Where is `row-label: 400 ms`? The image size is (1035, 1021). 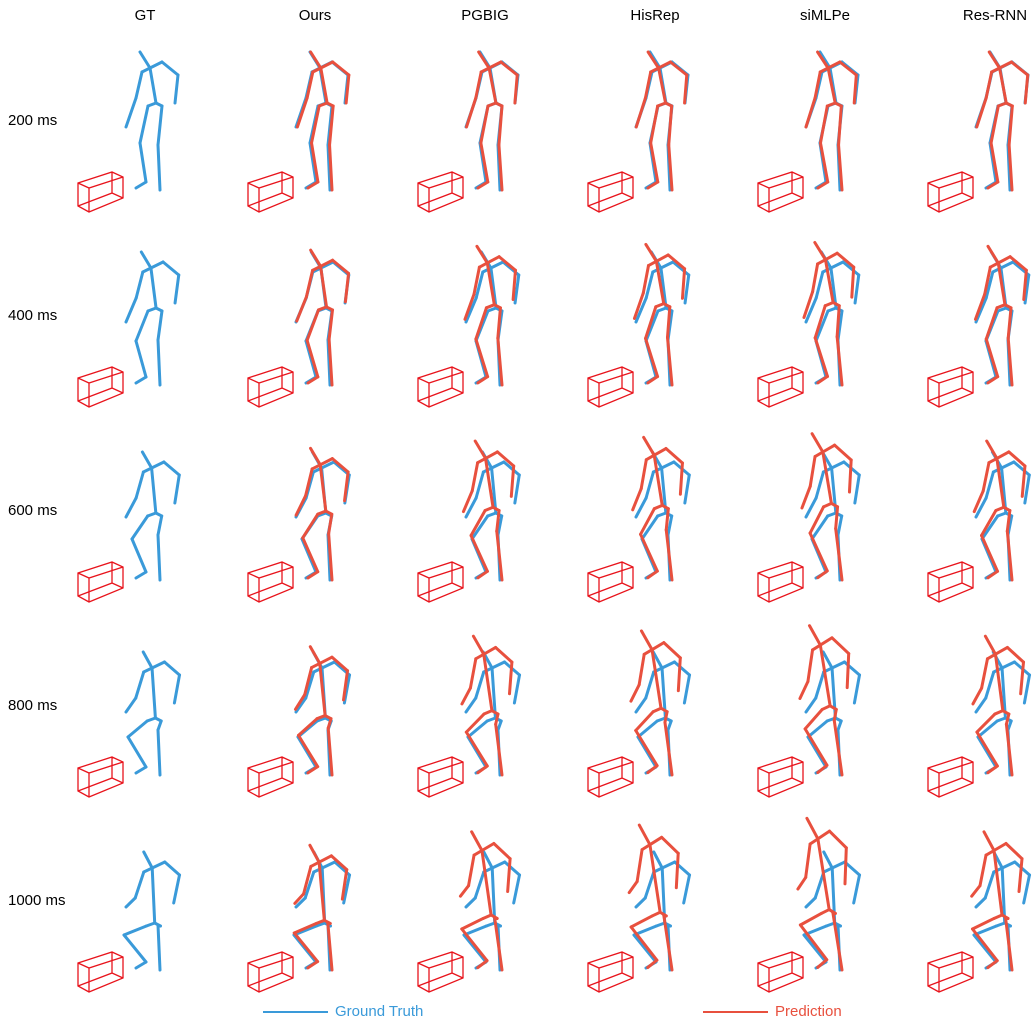
row-label: 400 ms is located at coordinates (32, 315).